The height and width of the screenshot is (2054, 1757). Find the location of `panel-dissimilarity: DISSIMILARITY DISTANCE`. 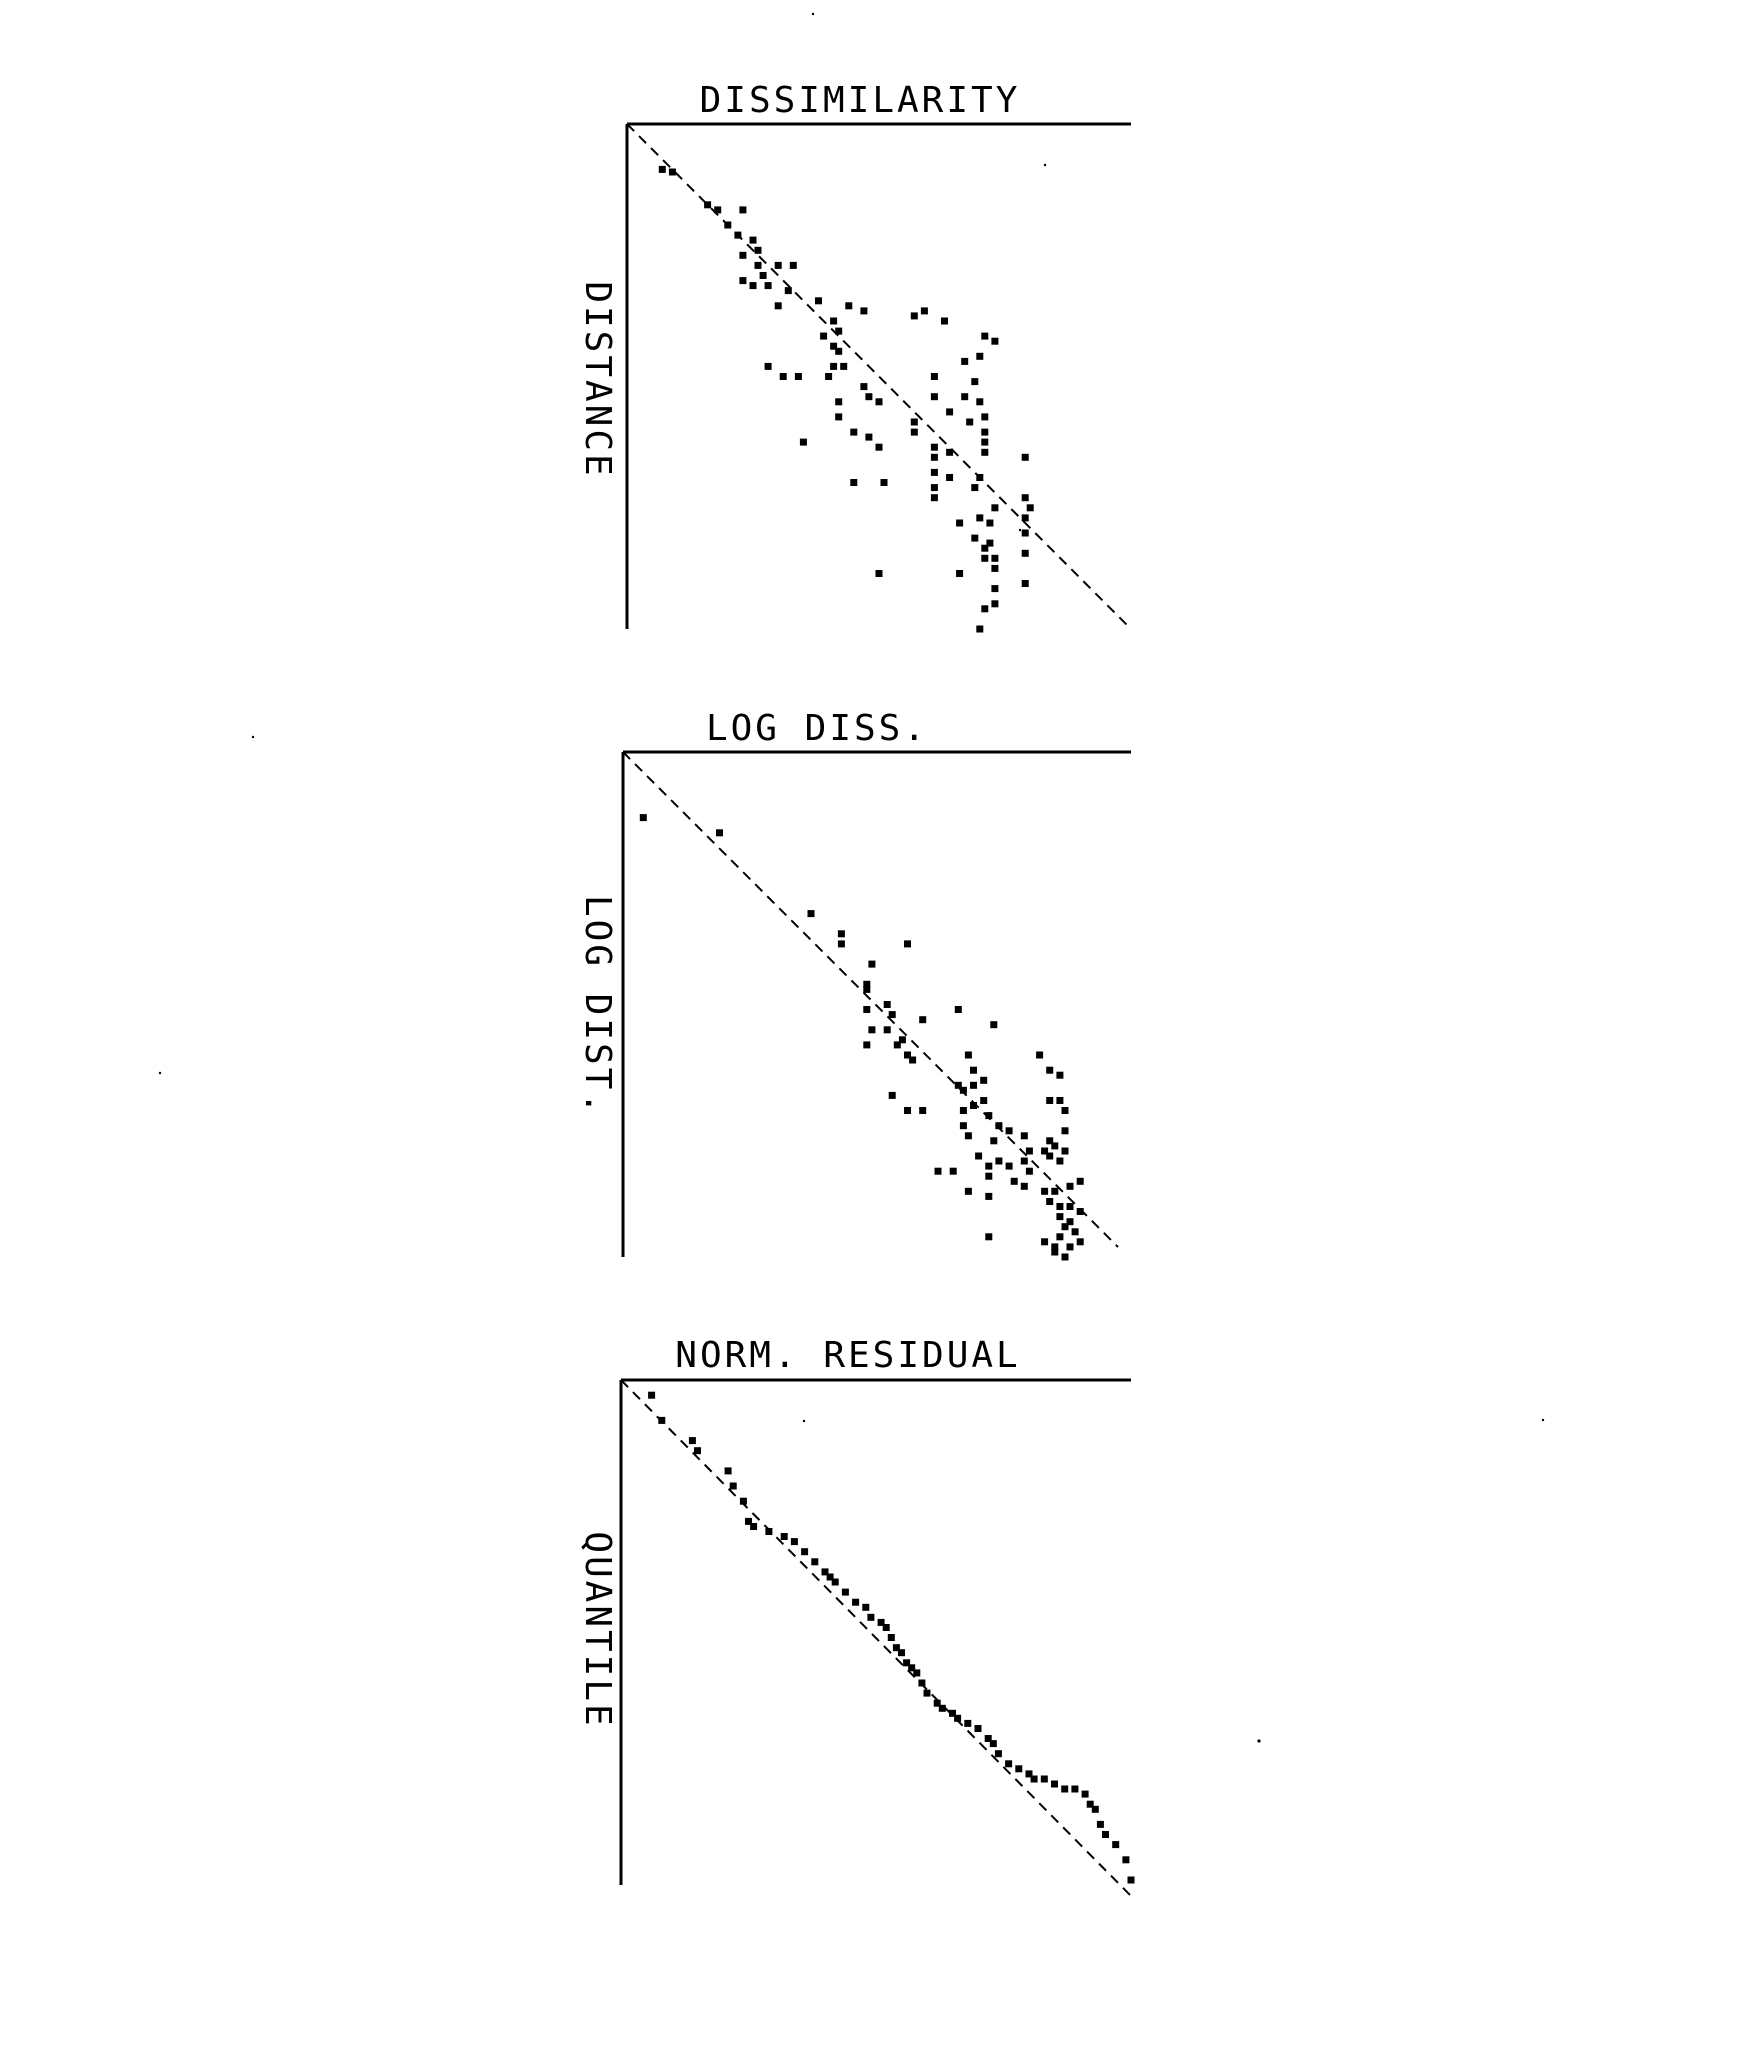

panel-dissimilarity: DISSIMILARITY DISTANCE is located at coordinates (854, 356).